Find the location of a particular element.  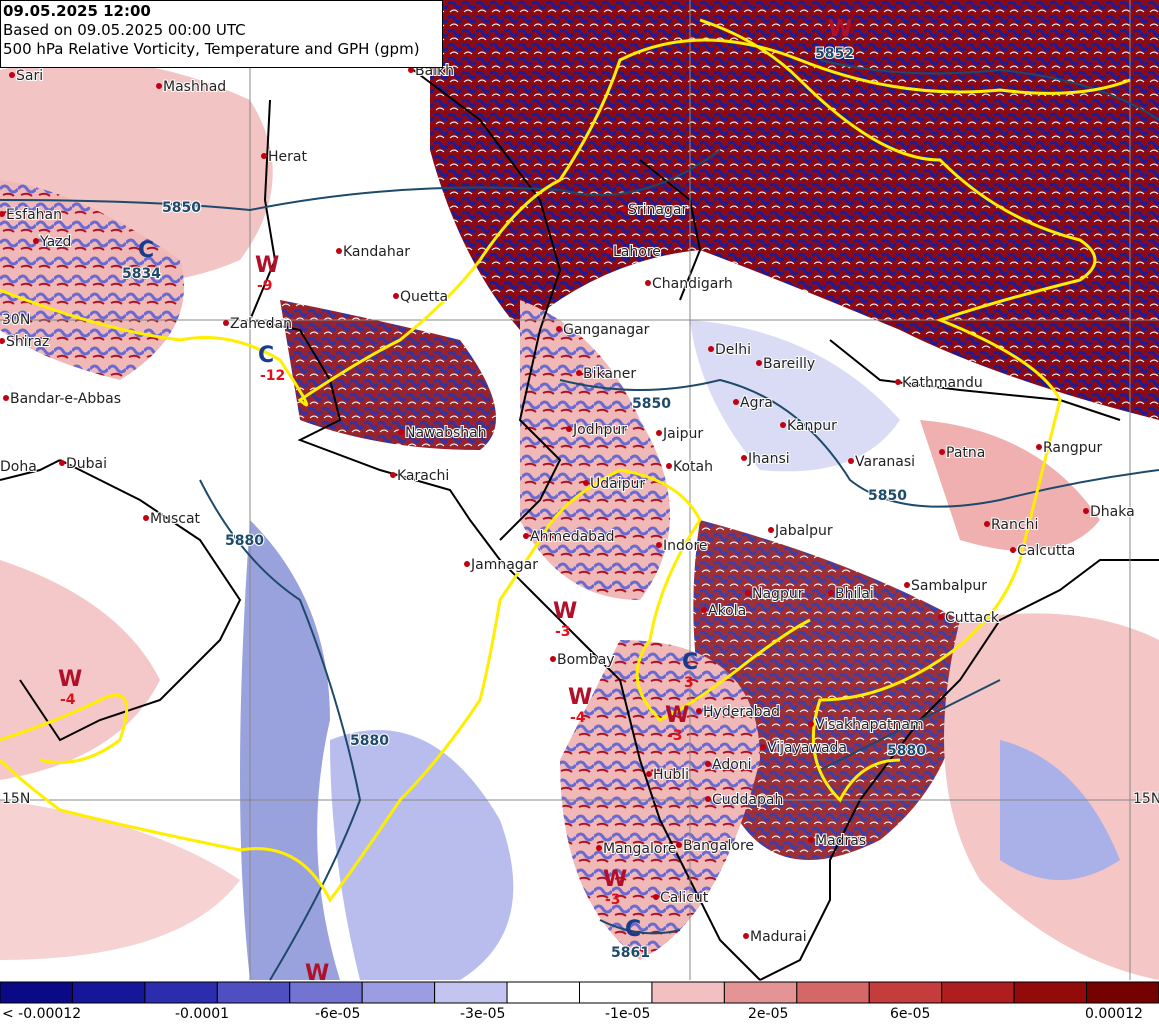

city-label: Jaipur is located at coordinates (682, 434).